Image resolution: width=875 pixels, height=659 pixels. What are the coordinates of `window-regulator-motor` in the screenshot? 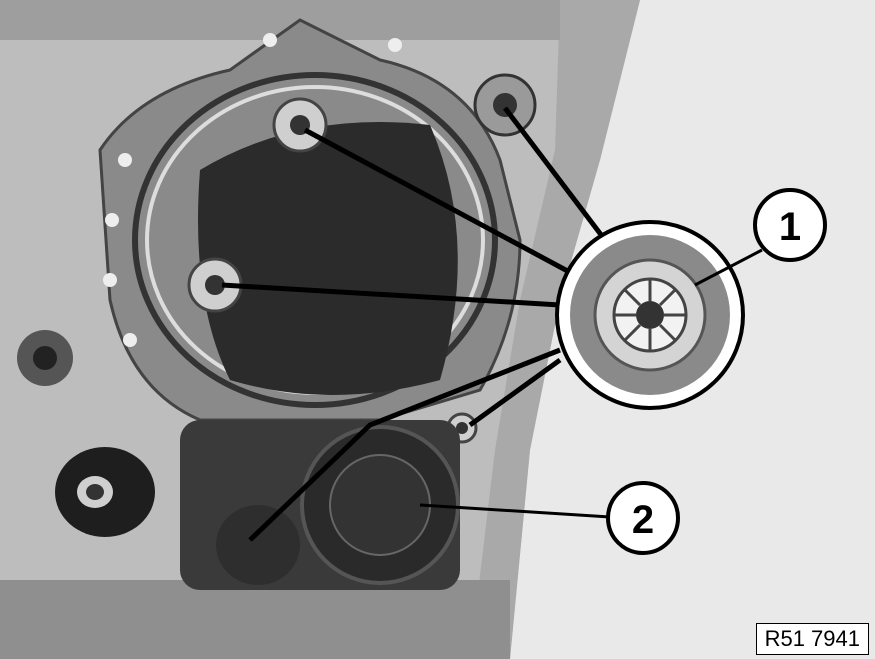 It's located at (320, 505).